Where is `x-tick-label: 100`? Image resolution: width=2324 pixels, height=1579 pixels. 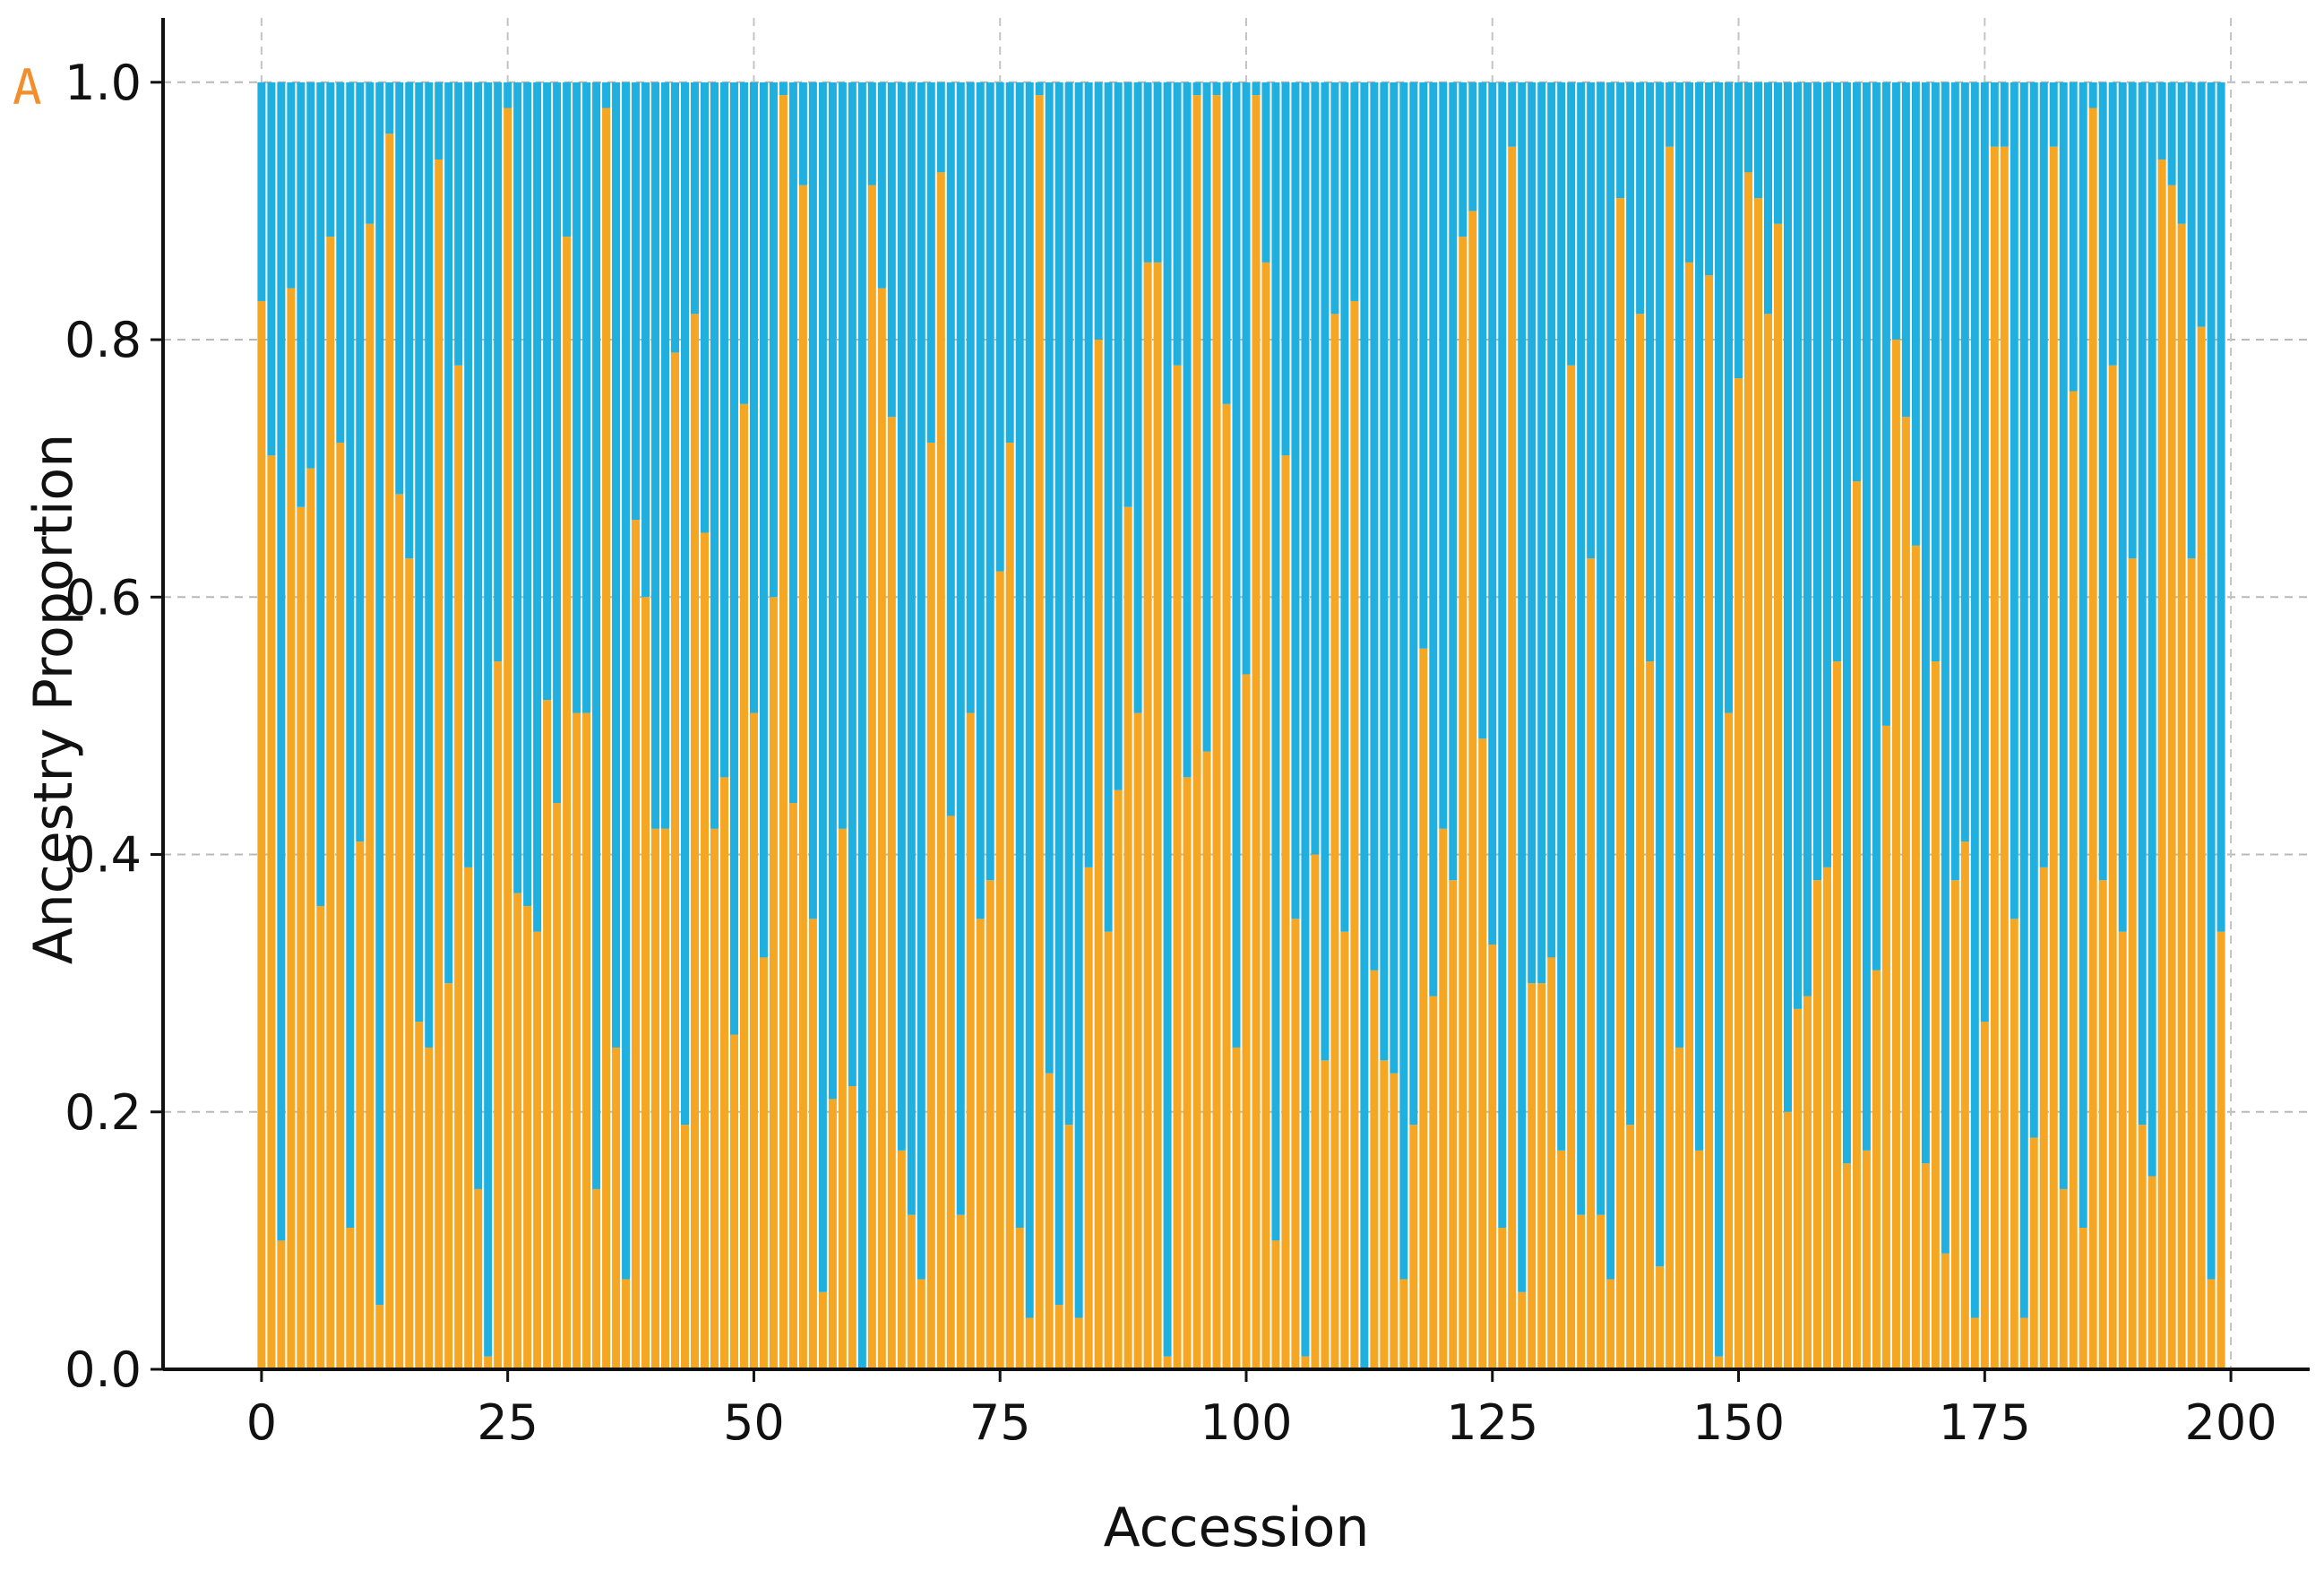 x-tick-label: 100 is located at coordinates (1246, 1422).